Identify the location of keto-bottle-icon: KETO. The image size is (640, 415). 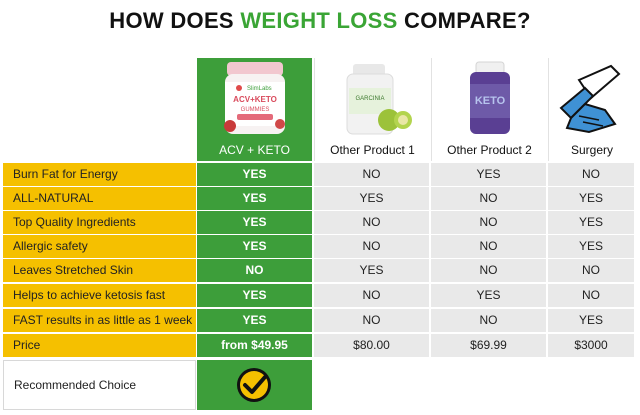
(489, 98).